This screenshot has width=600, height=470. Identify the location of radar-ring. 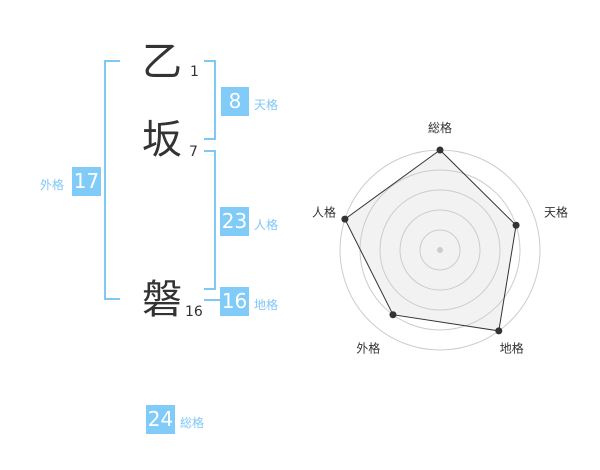
(440, 250).